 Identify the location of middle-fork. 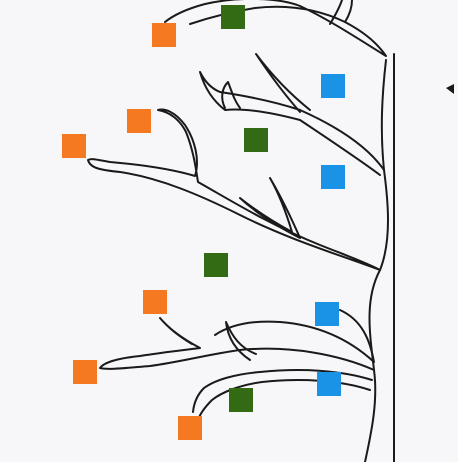
(270, 208).